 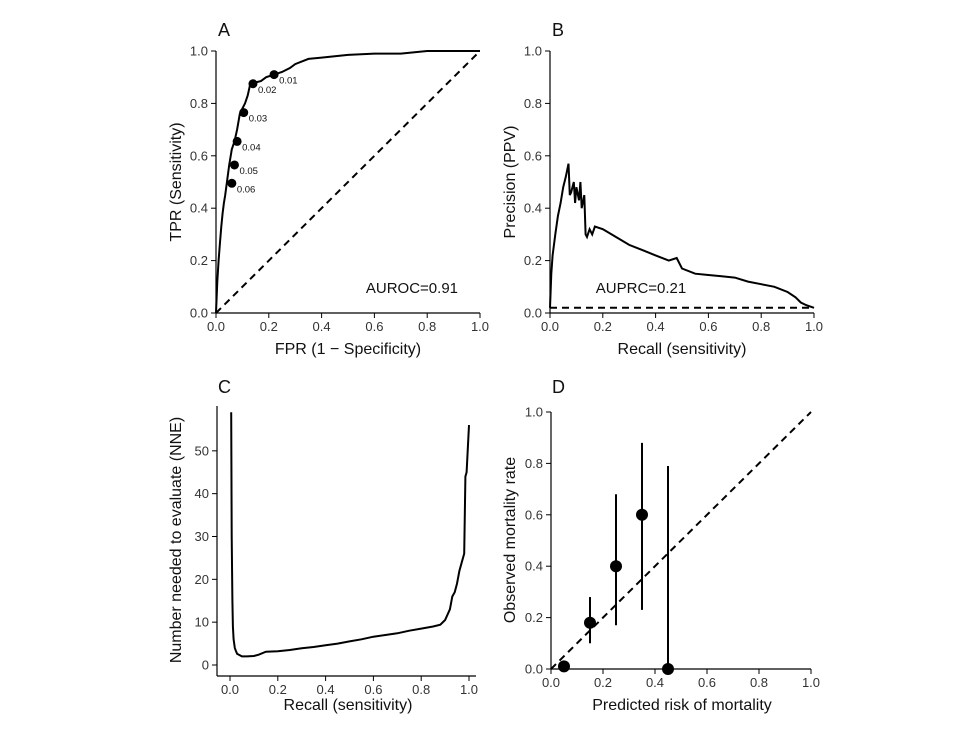 What do you see at coordinates (533, 208) in the screenshot?
I see `panel-b-y-tick-label: 0.4` at bounding box center [533, 208].